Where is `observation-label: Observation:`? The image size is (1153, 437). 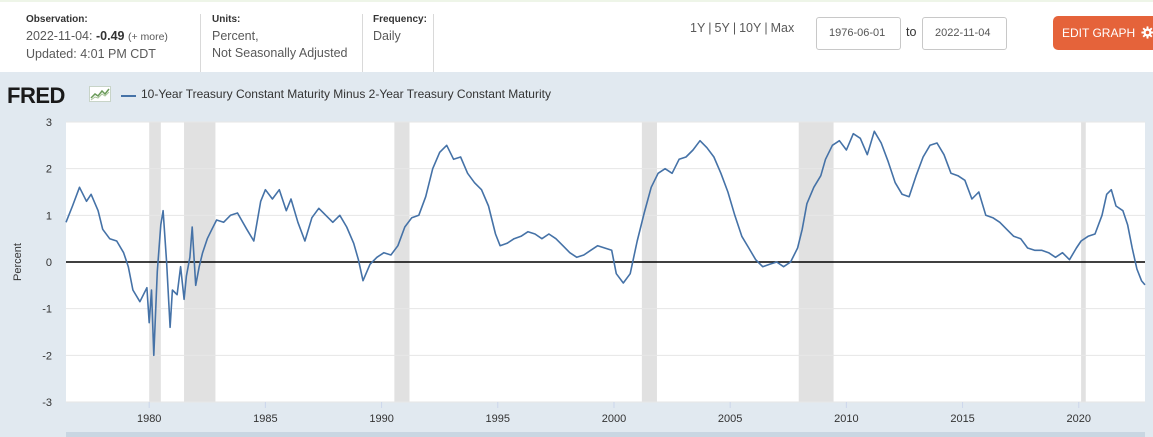
observation-label: Observation: is located at coordinates (57, 19).